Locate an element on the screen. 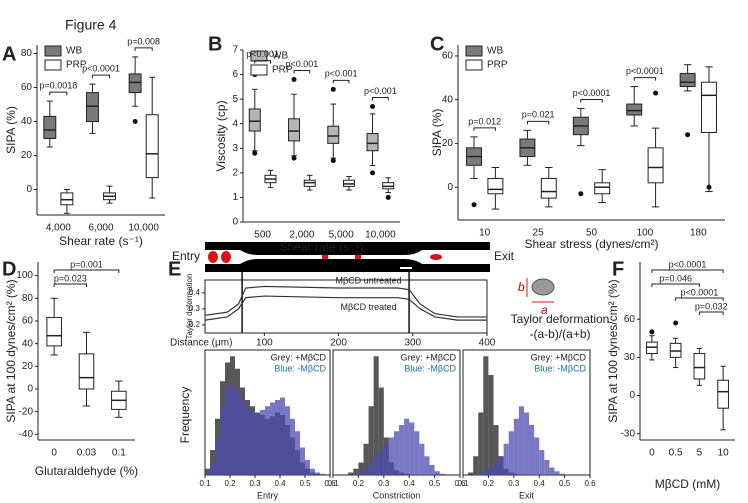 Image resolution: width=748 pixels, height=503 pixels. x-tick-label: 10,000 is located at coordinates (143, 228).